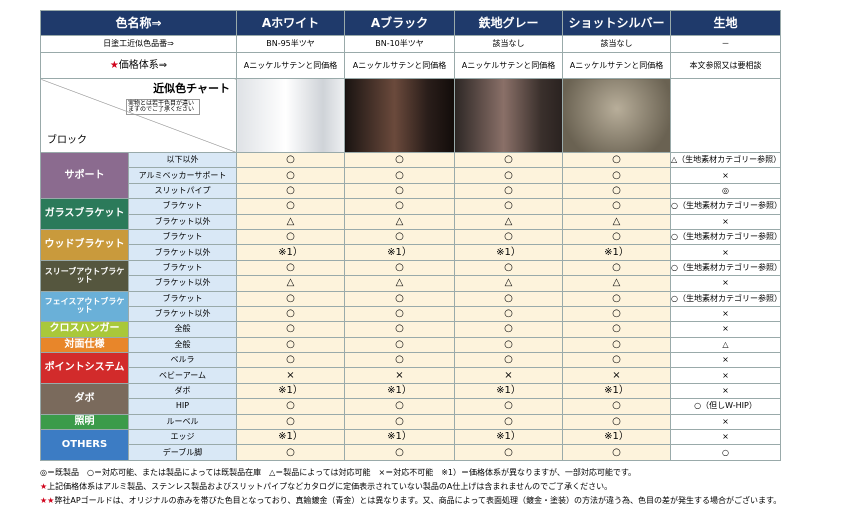  I want to click on data-row: HIP ○ ○ ○ ○ ○（但しW-HIP）, so click(411, 406).